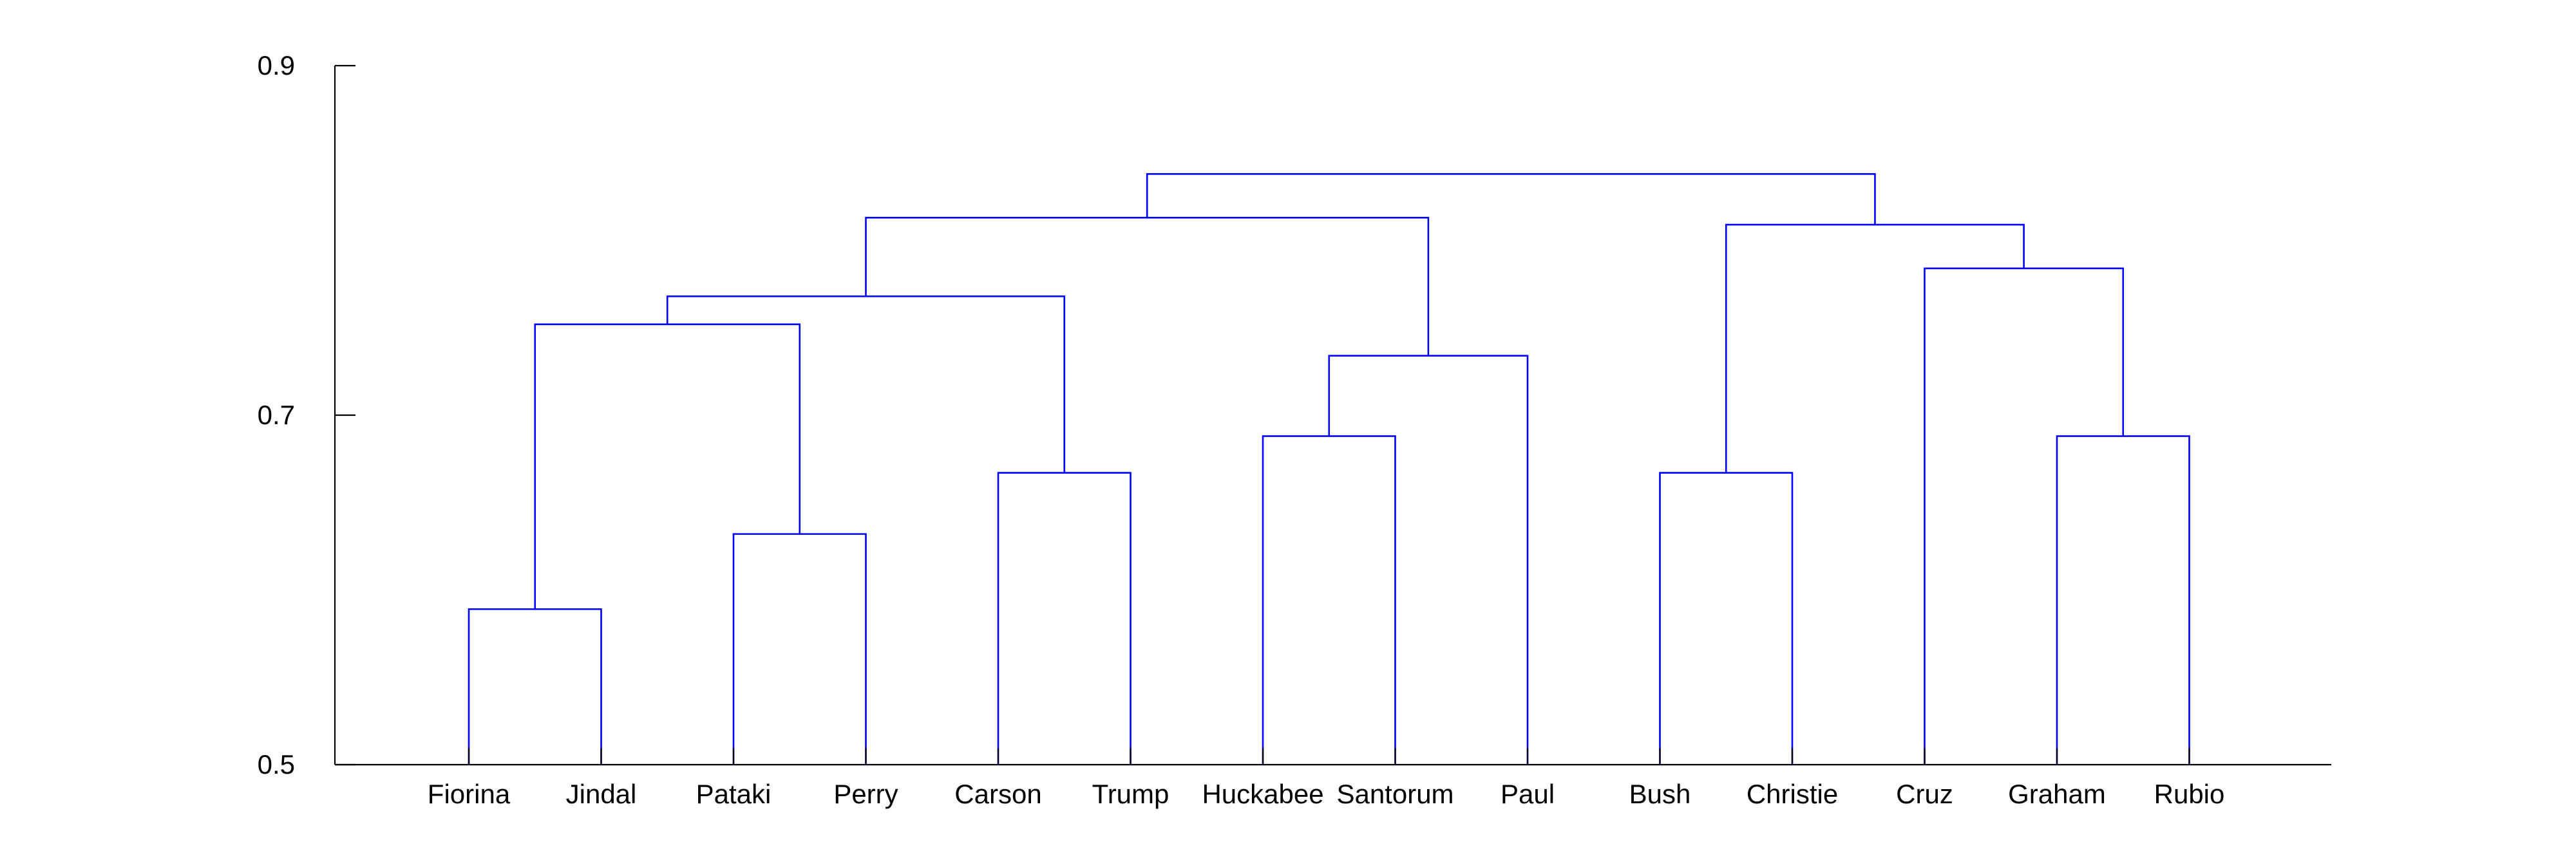 This screenshot has height=858, width=2576. I want to click on dendrogram-link-m13, so click(1511, 199).